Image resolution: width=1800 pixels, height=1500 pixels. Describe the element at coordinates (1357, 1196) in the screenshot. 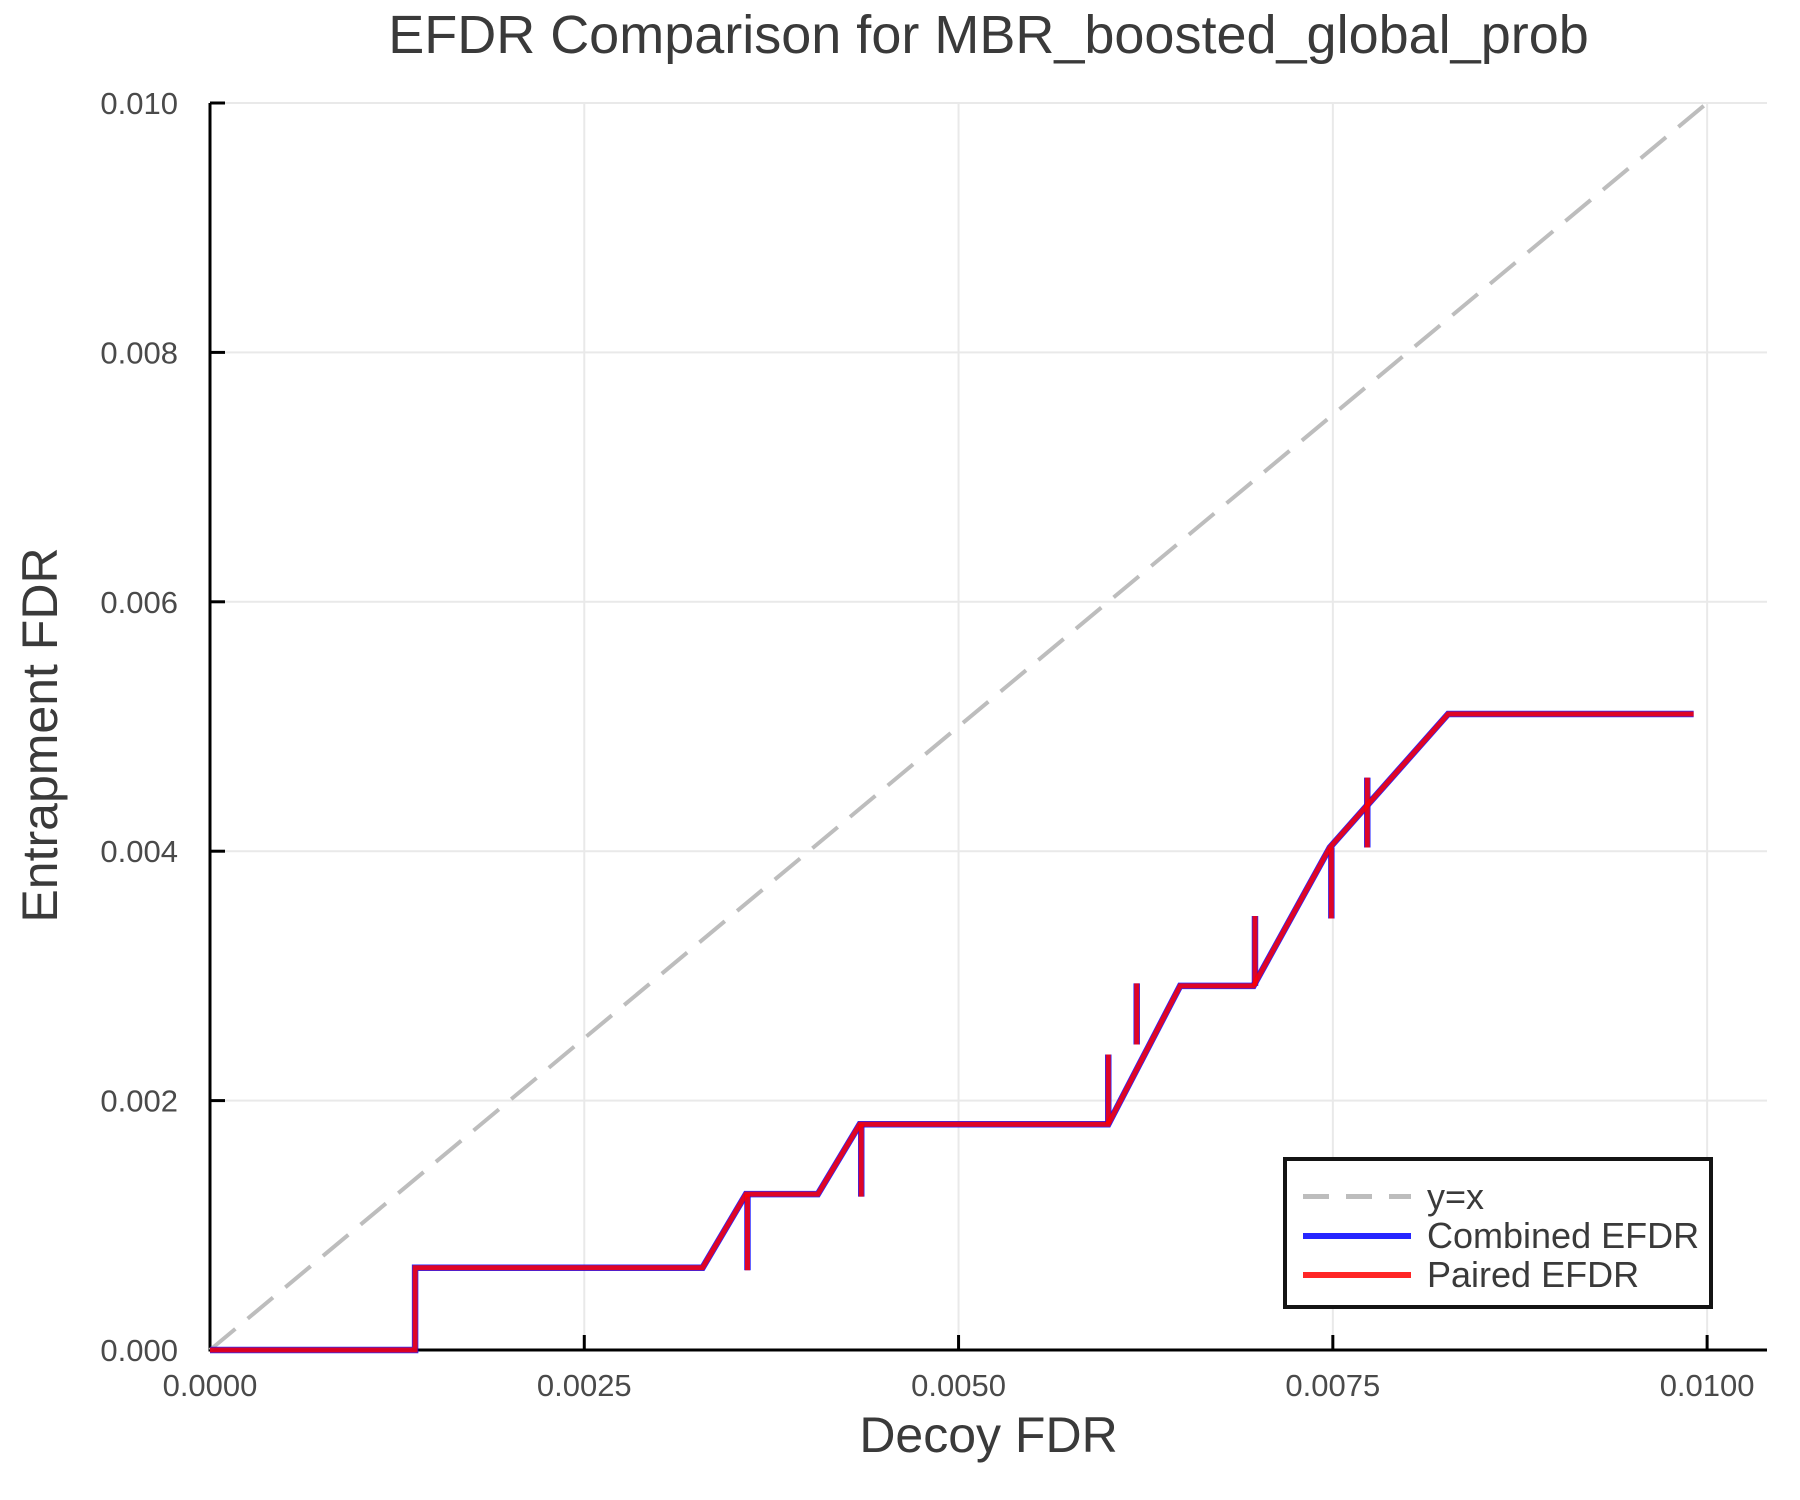

I see `legend-dashed-line-swatch` at that location.